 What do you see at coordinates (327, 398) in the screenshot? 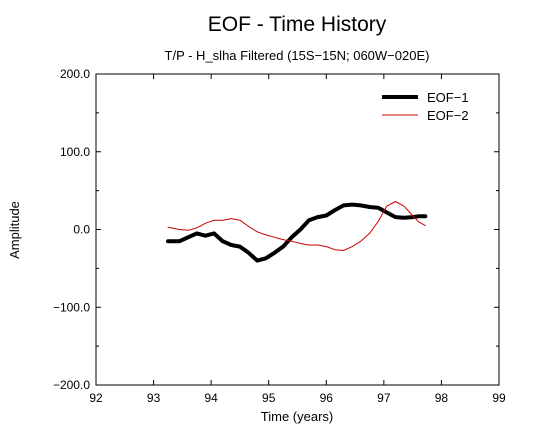
I see `x-tick-label: 96` at bounding box center [327, 398].